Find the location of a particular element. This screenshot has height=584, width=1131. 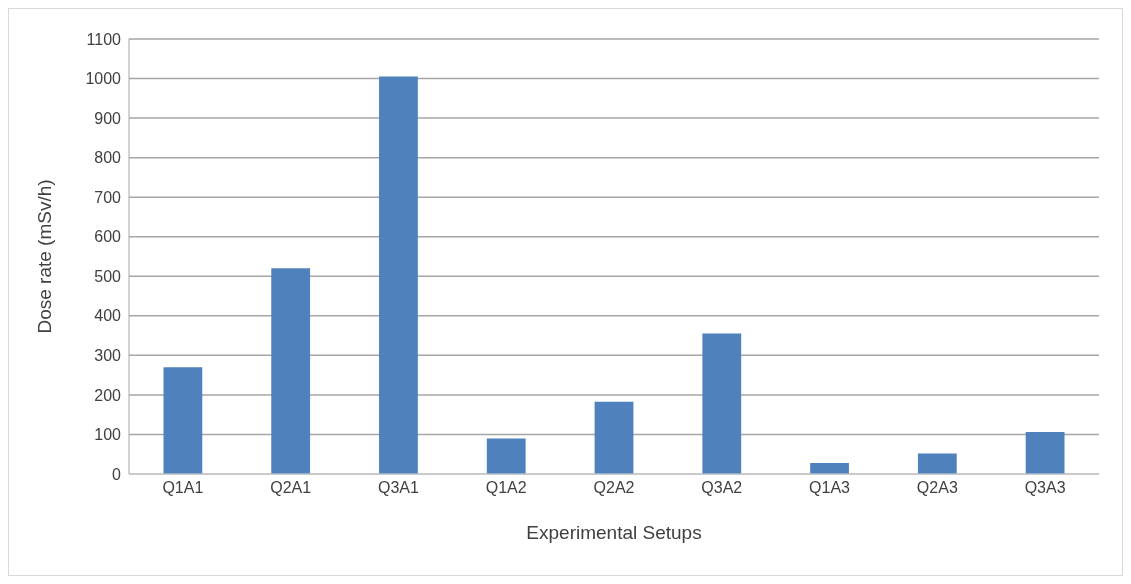

y-tick-label: 100 is located at coordinates (108, 435).